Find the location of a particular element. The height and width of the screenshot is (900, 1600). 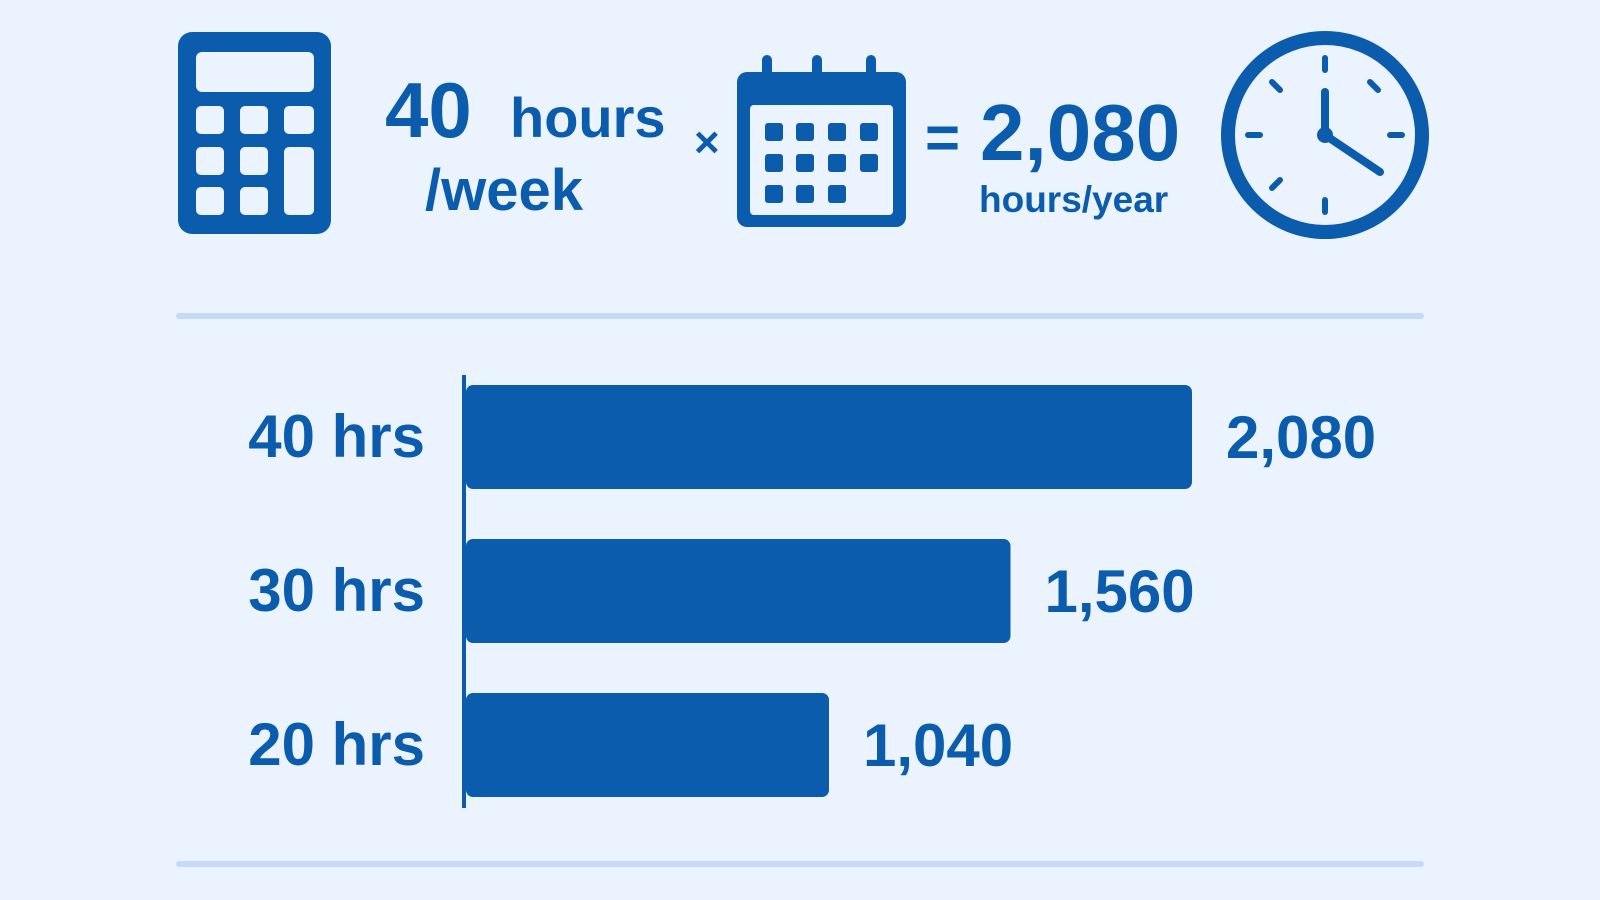

value-label: 1,040 is located at coordinates (938, 745).